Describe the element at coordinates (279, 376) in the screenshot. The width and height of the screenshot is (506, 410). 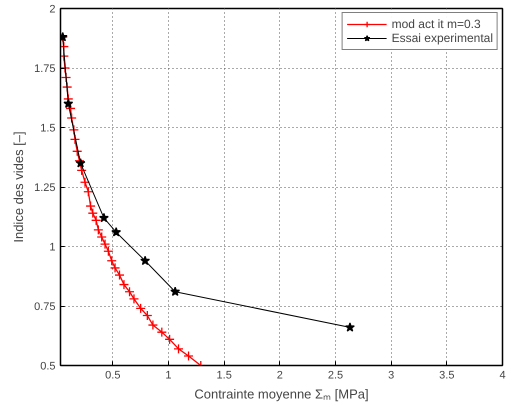
I see `x-tick-label: 2` at that location.